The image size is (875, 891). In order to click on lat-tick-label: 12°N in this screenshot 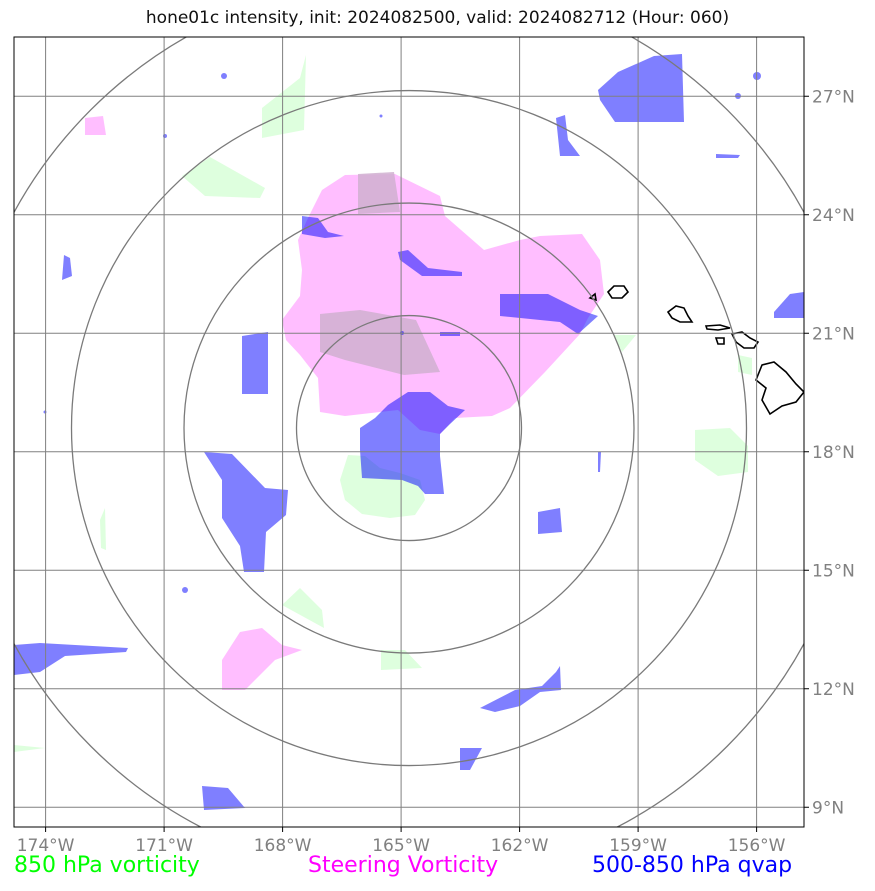, I will do `click(833, 690)`.